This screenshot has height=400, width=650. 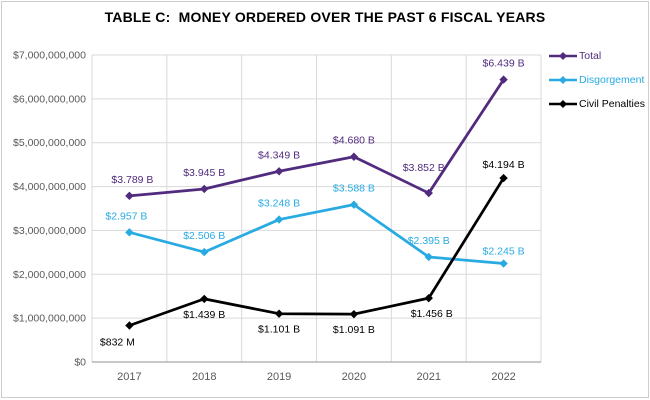 What do you see at coordinates (503, 178) in the screenshot?
I see `data-point-civil-penalties-2022` at bounding box center [503, 178].